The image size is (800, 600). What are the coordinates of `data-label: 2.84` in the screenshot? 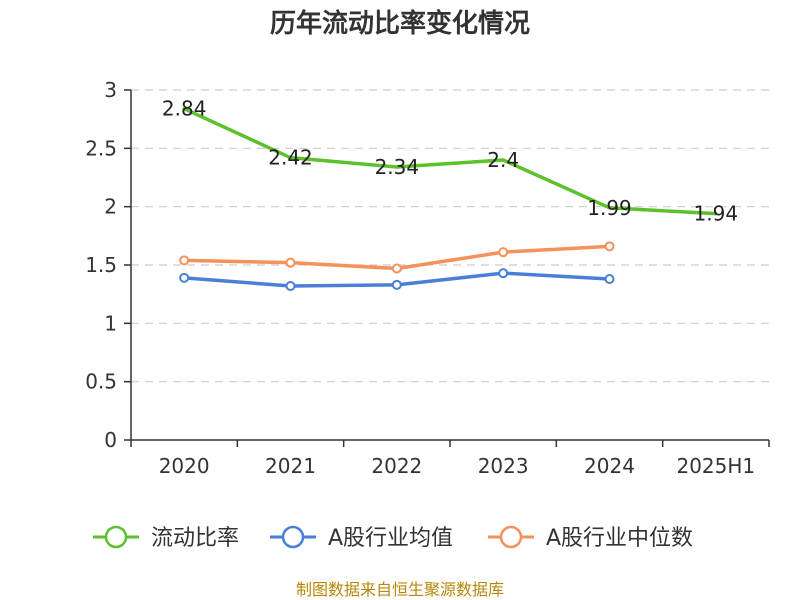 It's located at (184, 109).